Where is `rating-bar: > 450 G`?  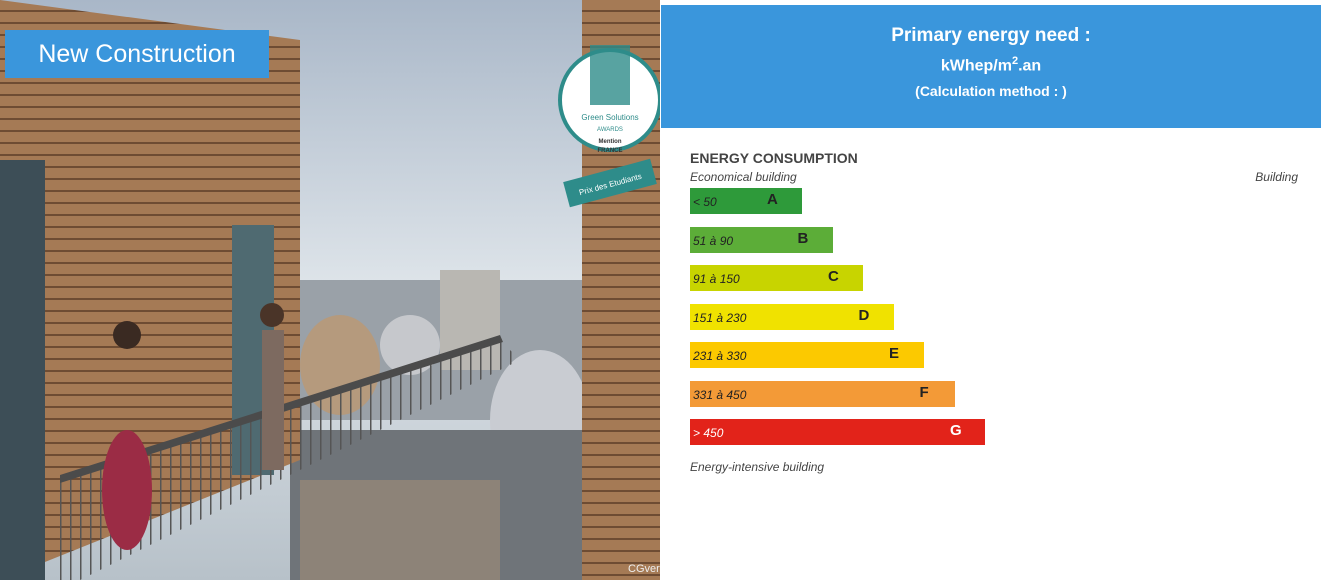 rating-bar: > 450 G is located at coordinates (837, 432).